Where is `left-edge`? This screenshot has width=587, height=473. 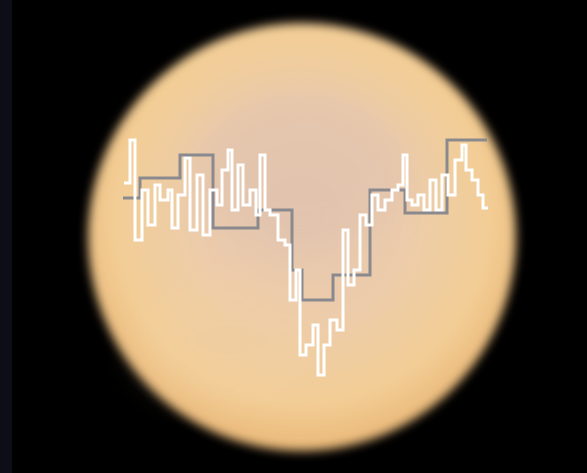 left-edge is located at coordinates (6, 236).